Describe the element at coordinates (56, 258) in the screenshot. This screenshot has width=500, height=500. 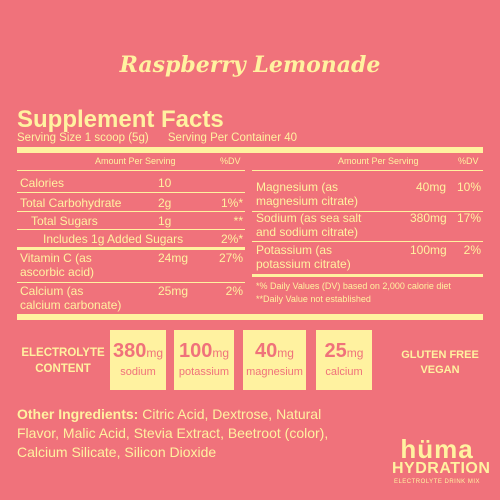
I see `nutrient-name: Vitamin C (as` at that location.